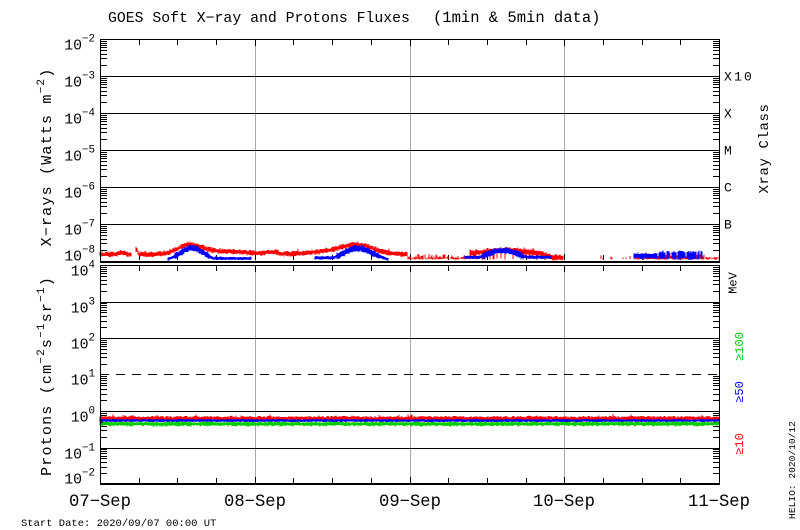  I want to click on svg-text: Protons (cm−2s−1sr−1), so click(46, 376).